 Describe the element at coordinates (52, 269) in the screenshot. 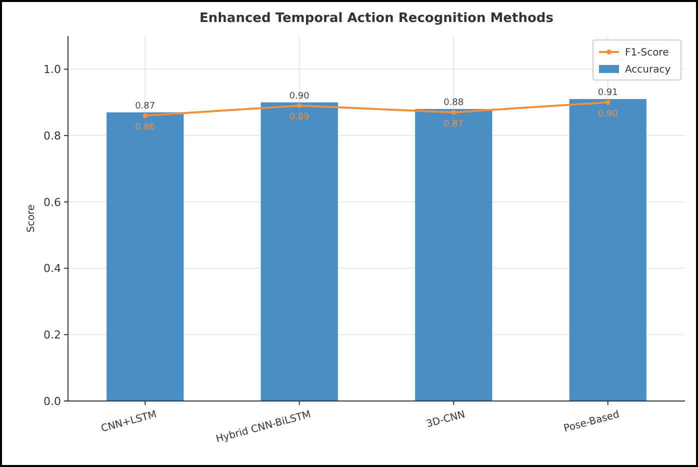

I see `y-tick-label: 0.4` at that location.